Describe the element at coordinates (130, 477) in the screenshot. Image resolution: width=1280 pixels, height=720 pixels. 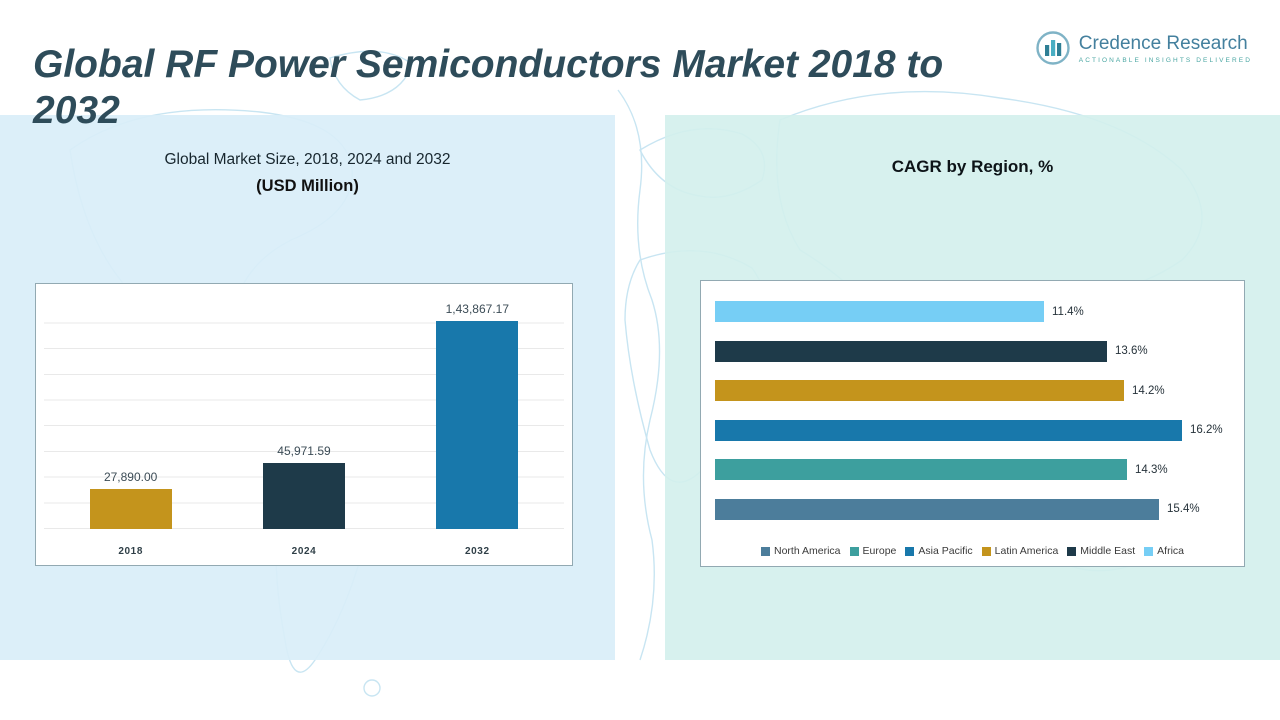
I see `bar-value-label: 27,890.00` at that location.